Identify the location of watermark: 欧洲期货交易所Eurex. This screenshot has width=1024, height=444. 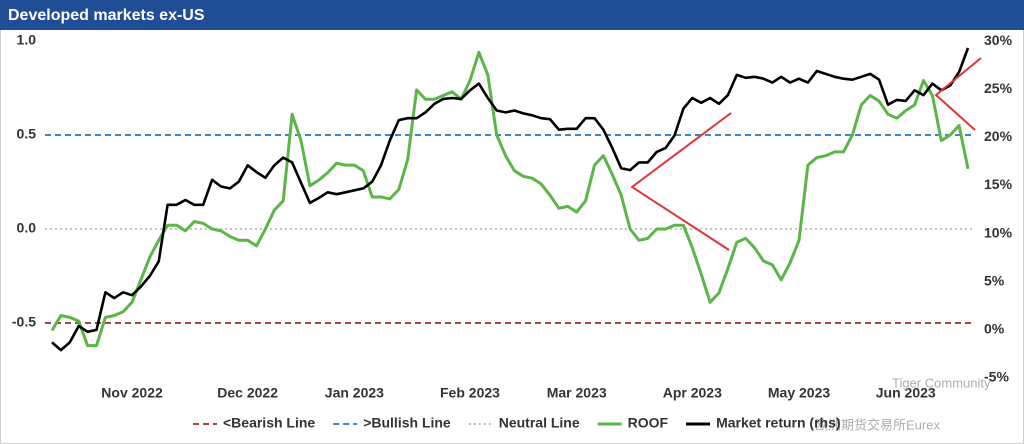
(877, 424).